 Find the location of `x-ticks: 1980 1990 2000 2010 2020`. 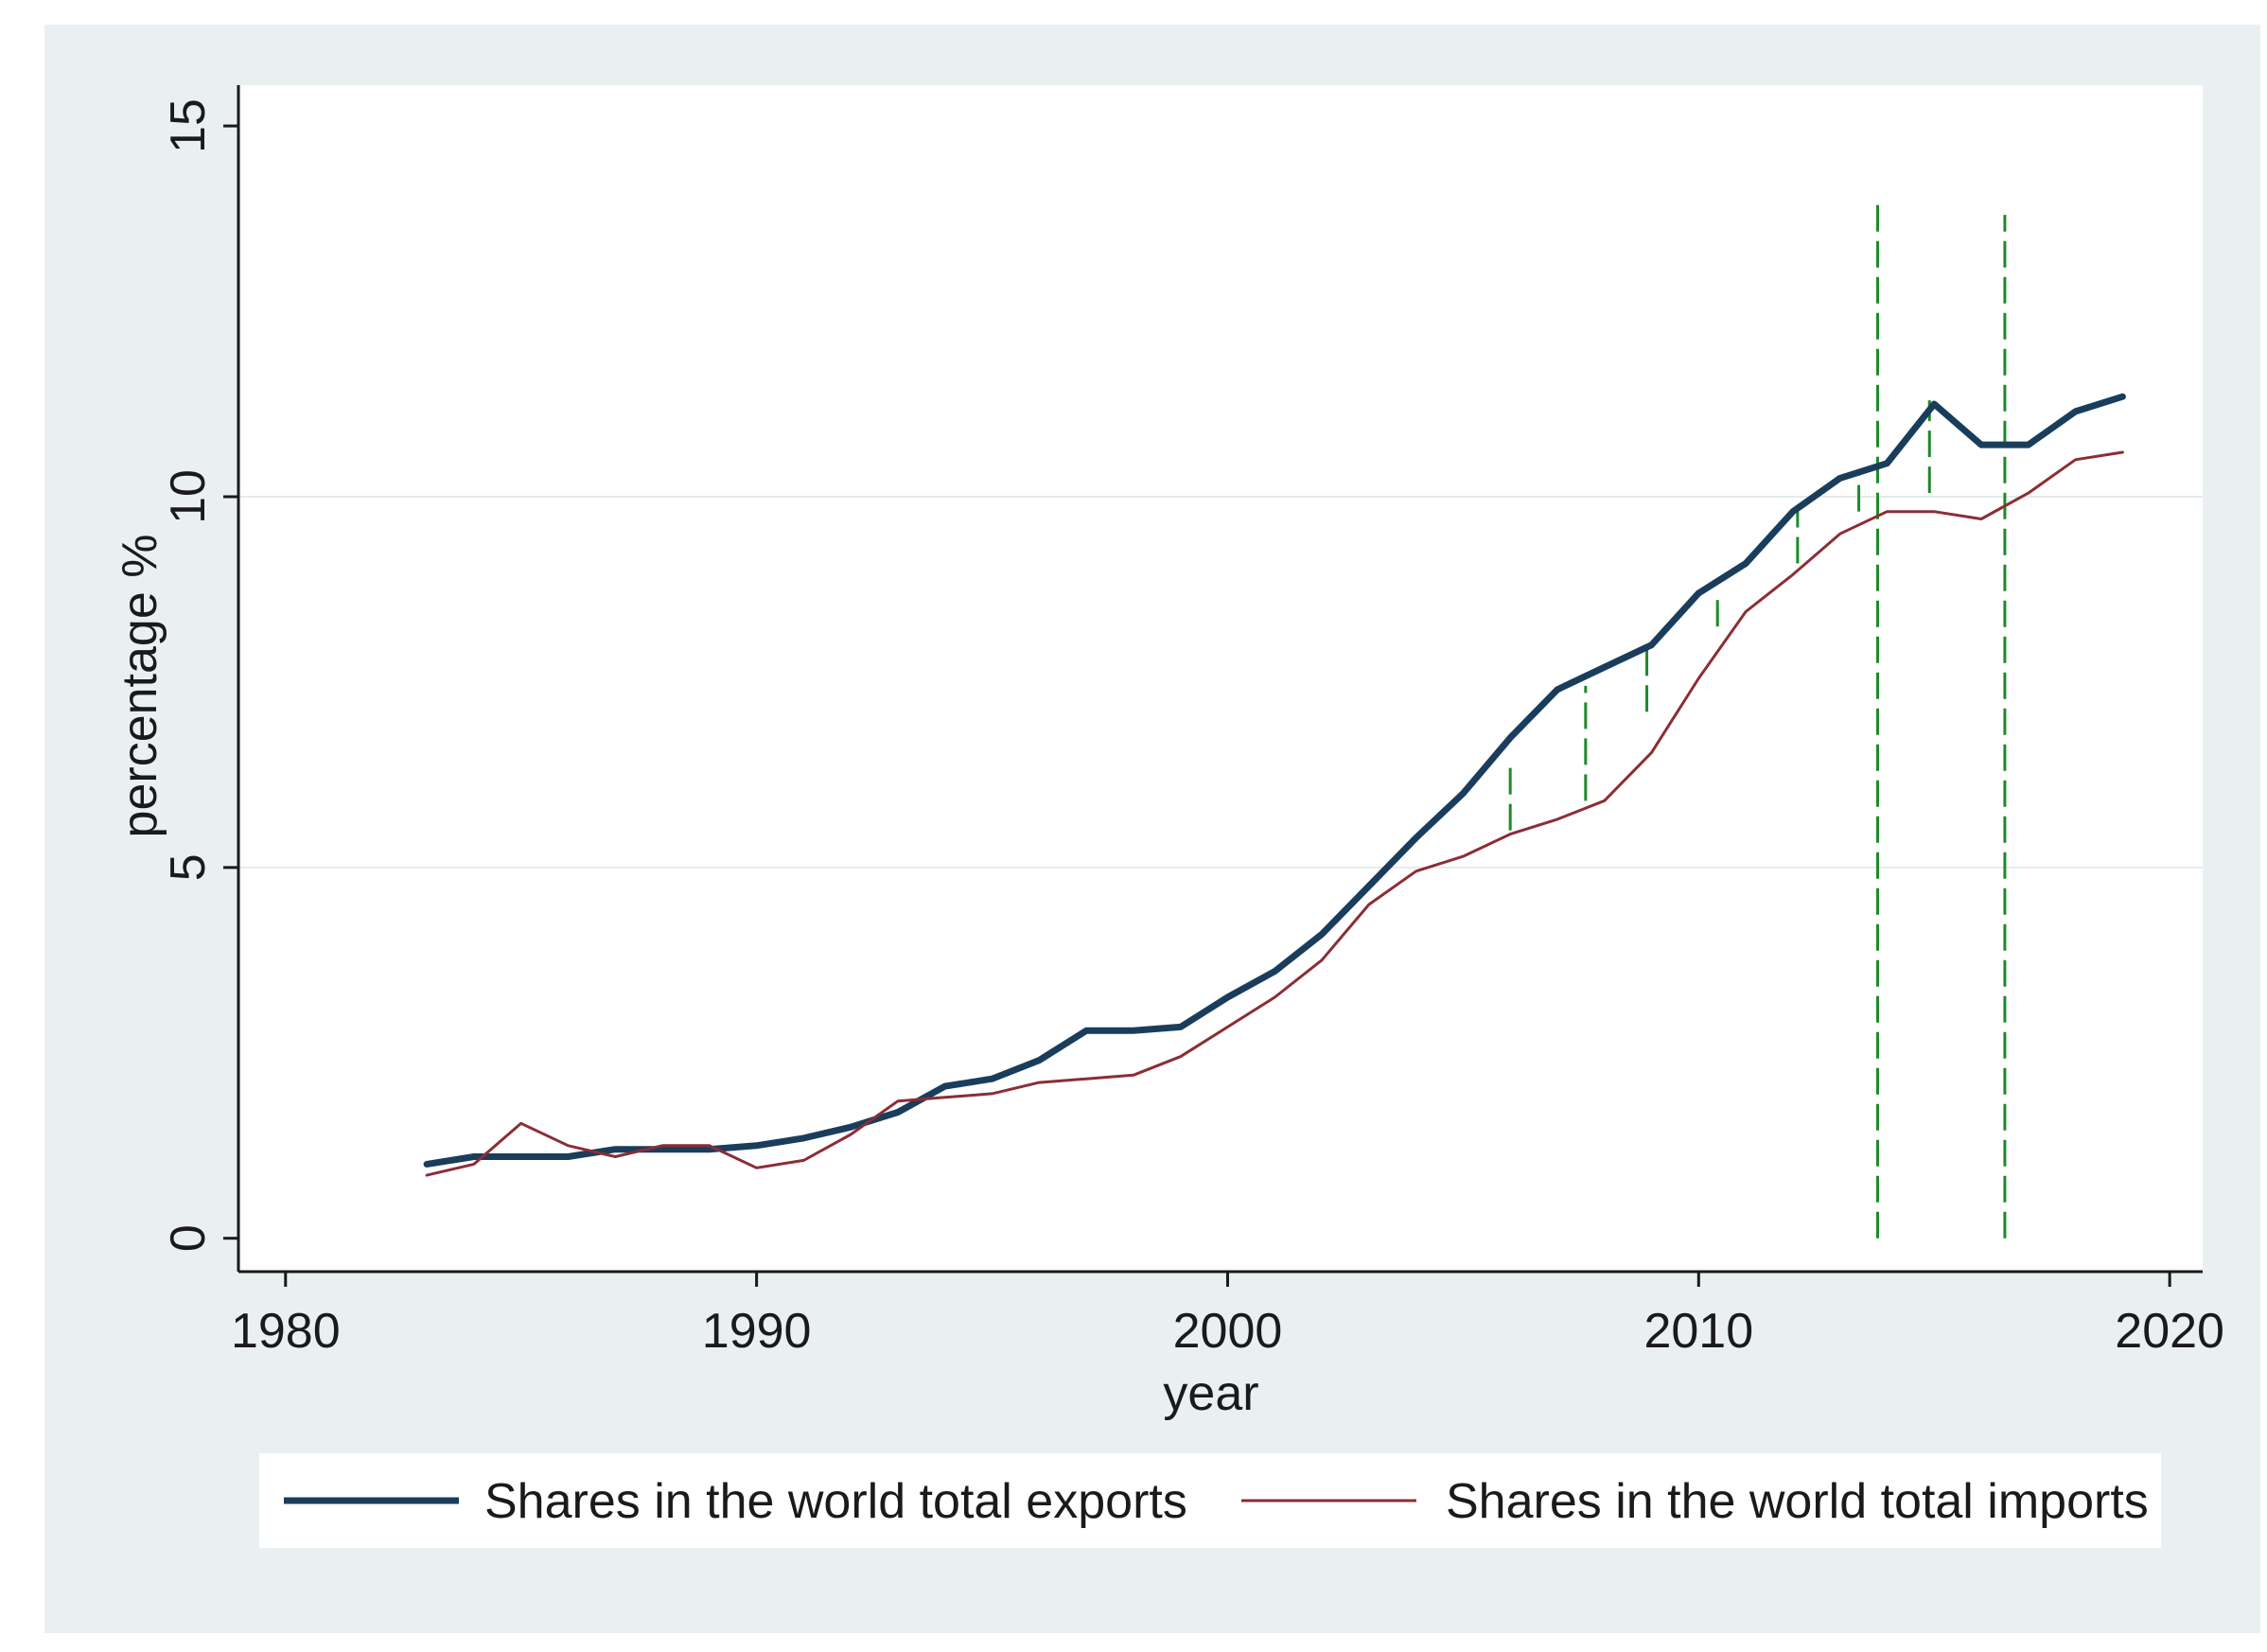

x-ticks: 1980 1990 2000 2010 2020 is located at coordinates (1227, 1315).